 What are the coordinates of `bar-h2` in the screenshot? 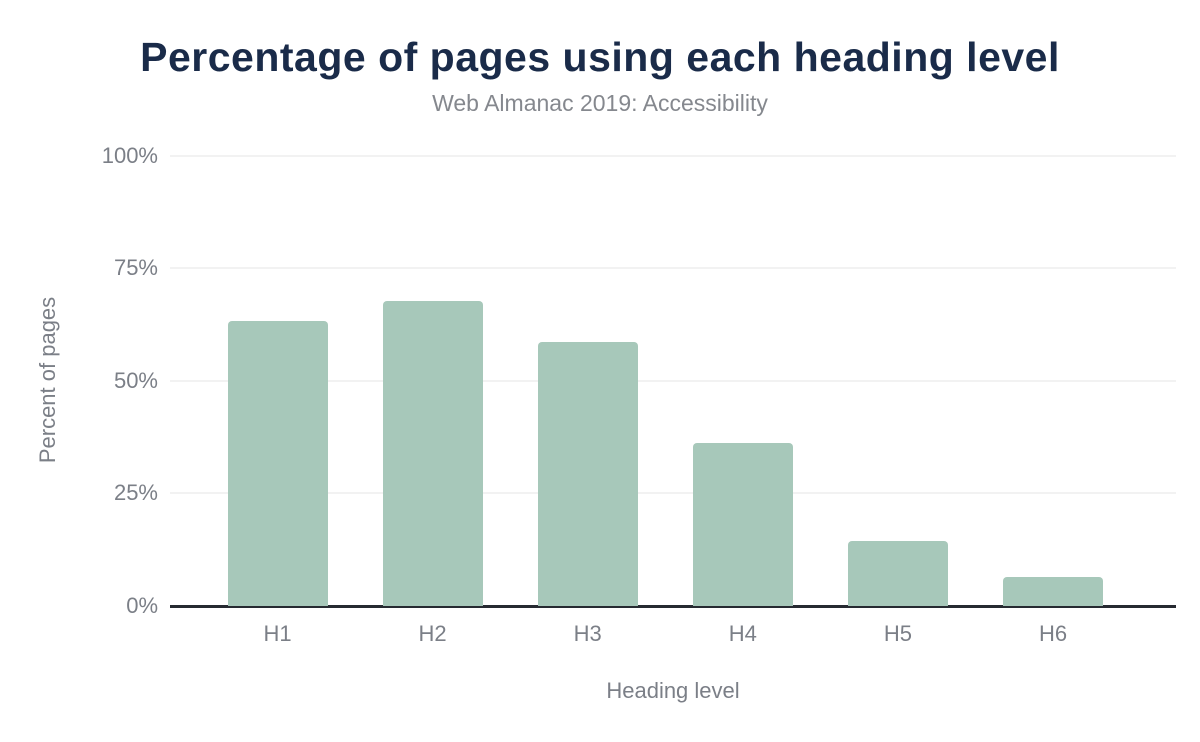 It's located at (432, 453).